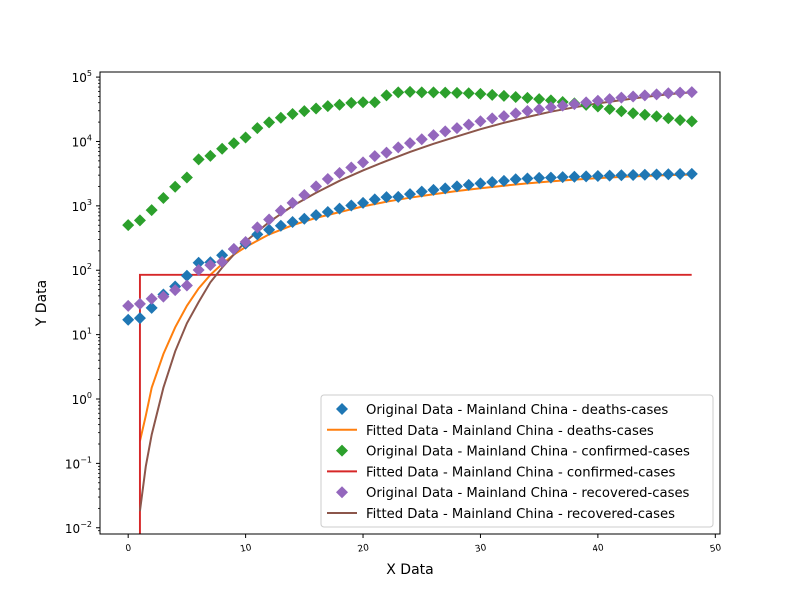 The width and height of the screenshot is (800, 604). I want to click on legend-frame, so click(517, 461).